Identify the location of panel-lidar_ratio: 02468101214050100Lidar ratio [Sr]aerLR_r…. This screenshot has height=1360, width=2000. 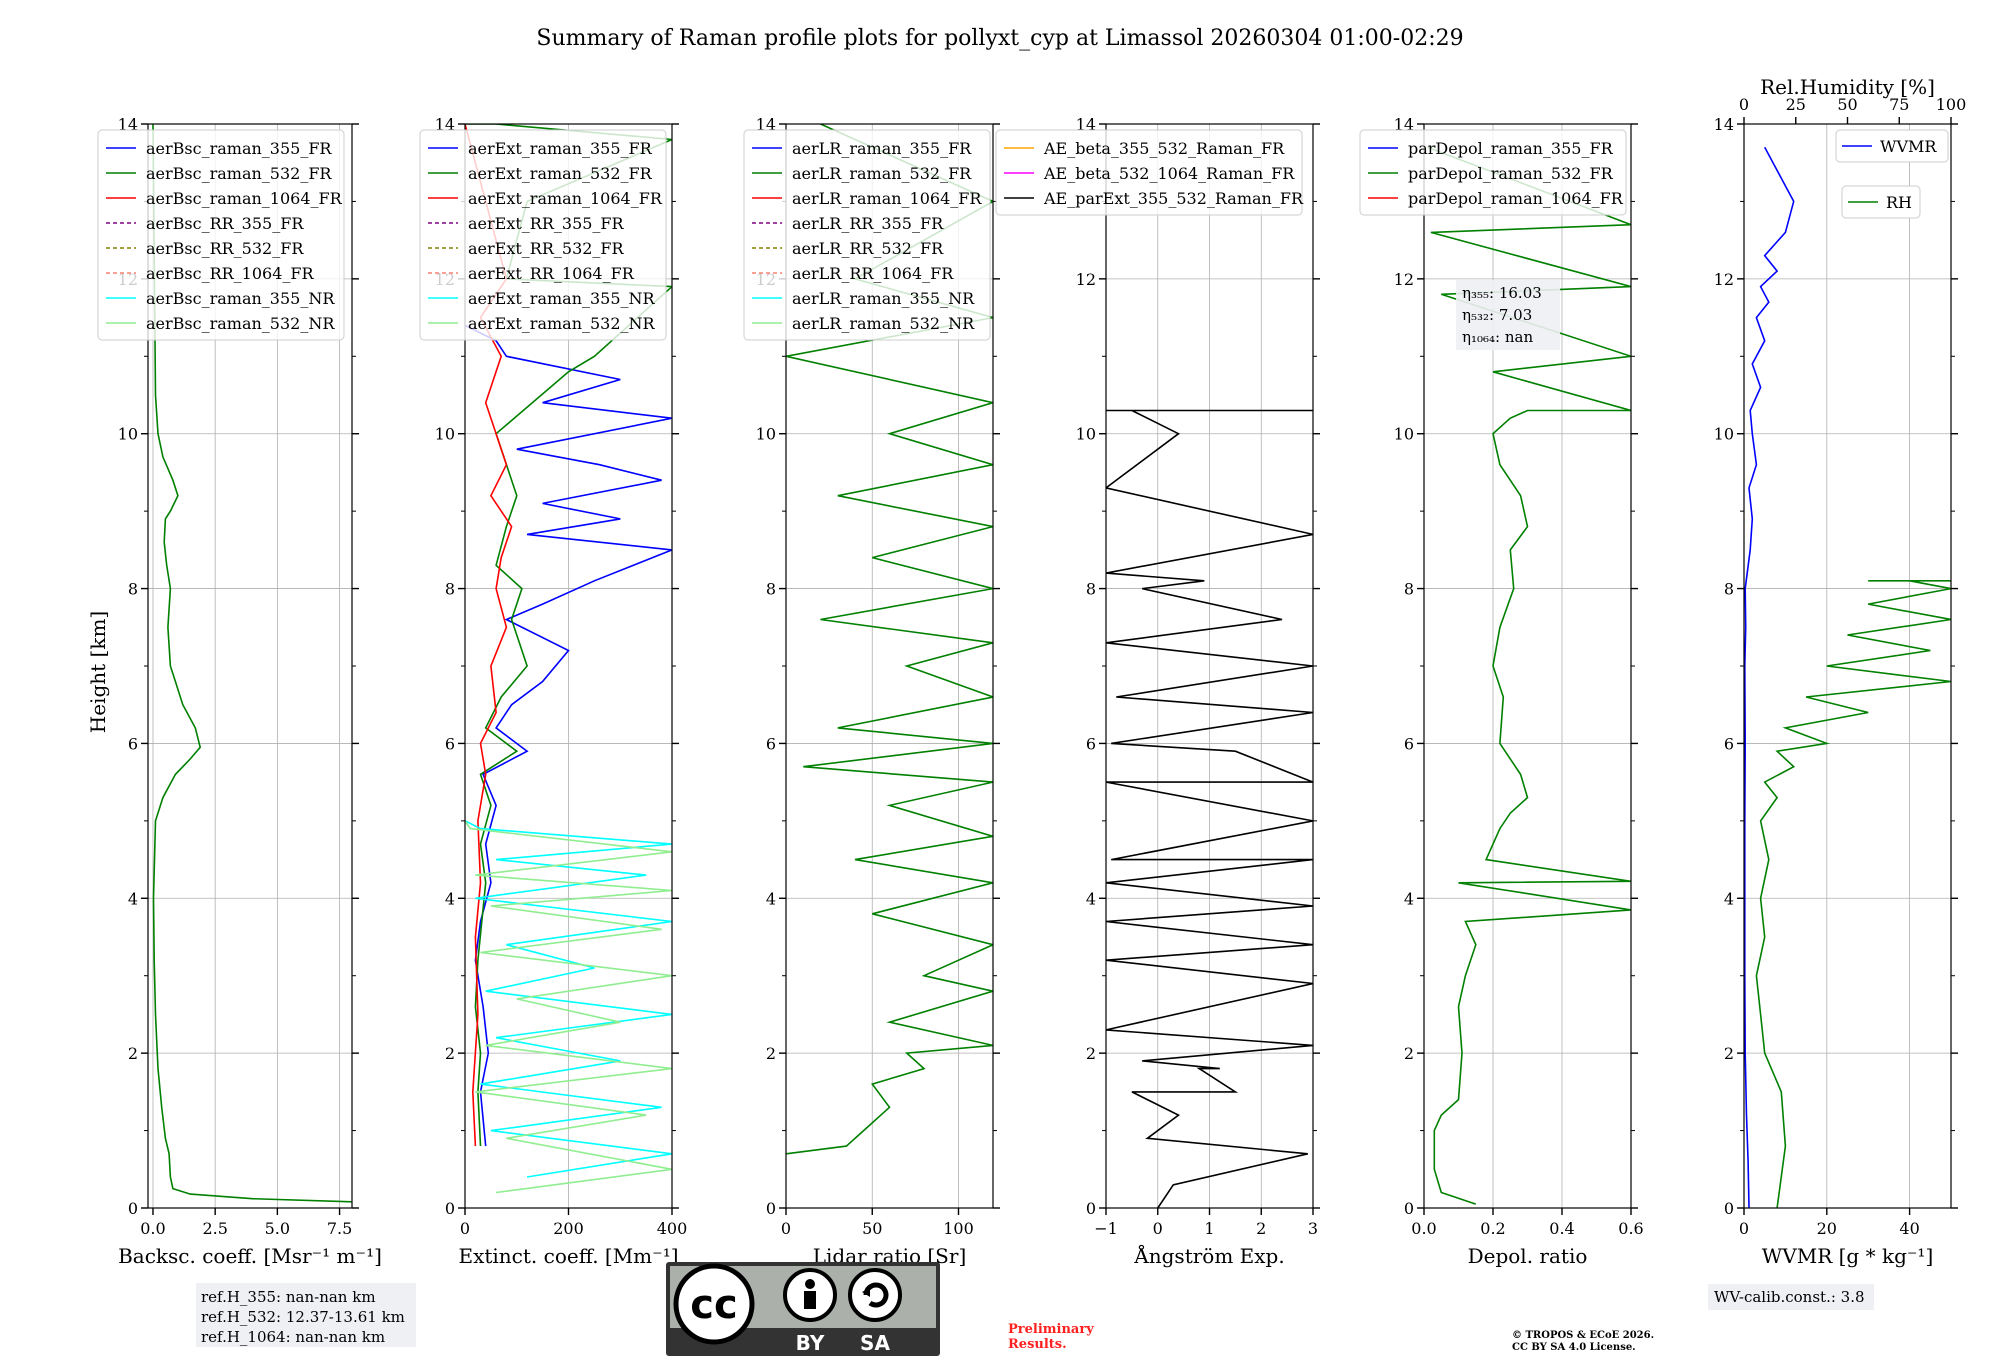
(871, 691).